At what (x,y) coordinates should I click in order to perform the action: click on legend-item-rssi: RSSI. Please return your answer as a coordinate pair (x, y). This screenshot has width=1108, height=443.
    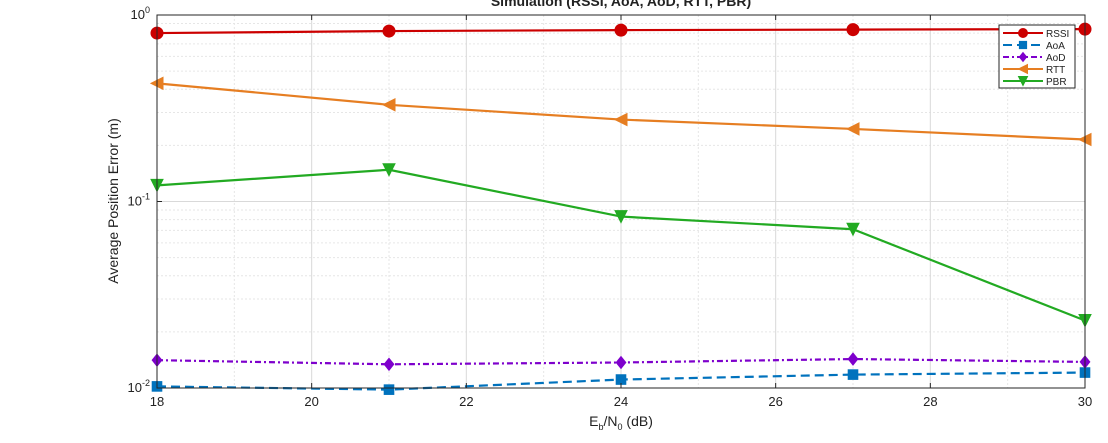
    Looking at the image, I should click on (1036, 34).